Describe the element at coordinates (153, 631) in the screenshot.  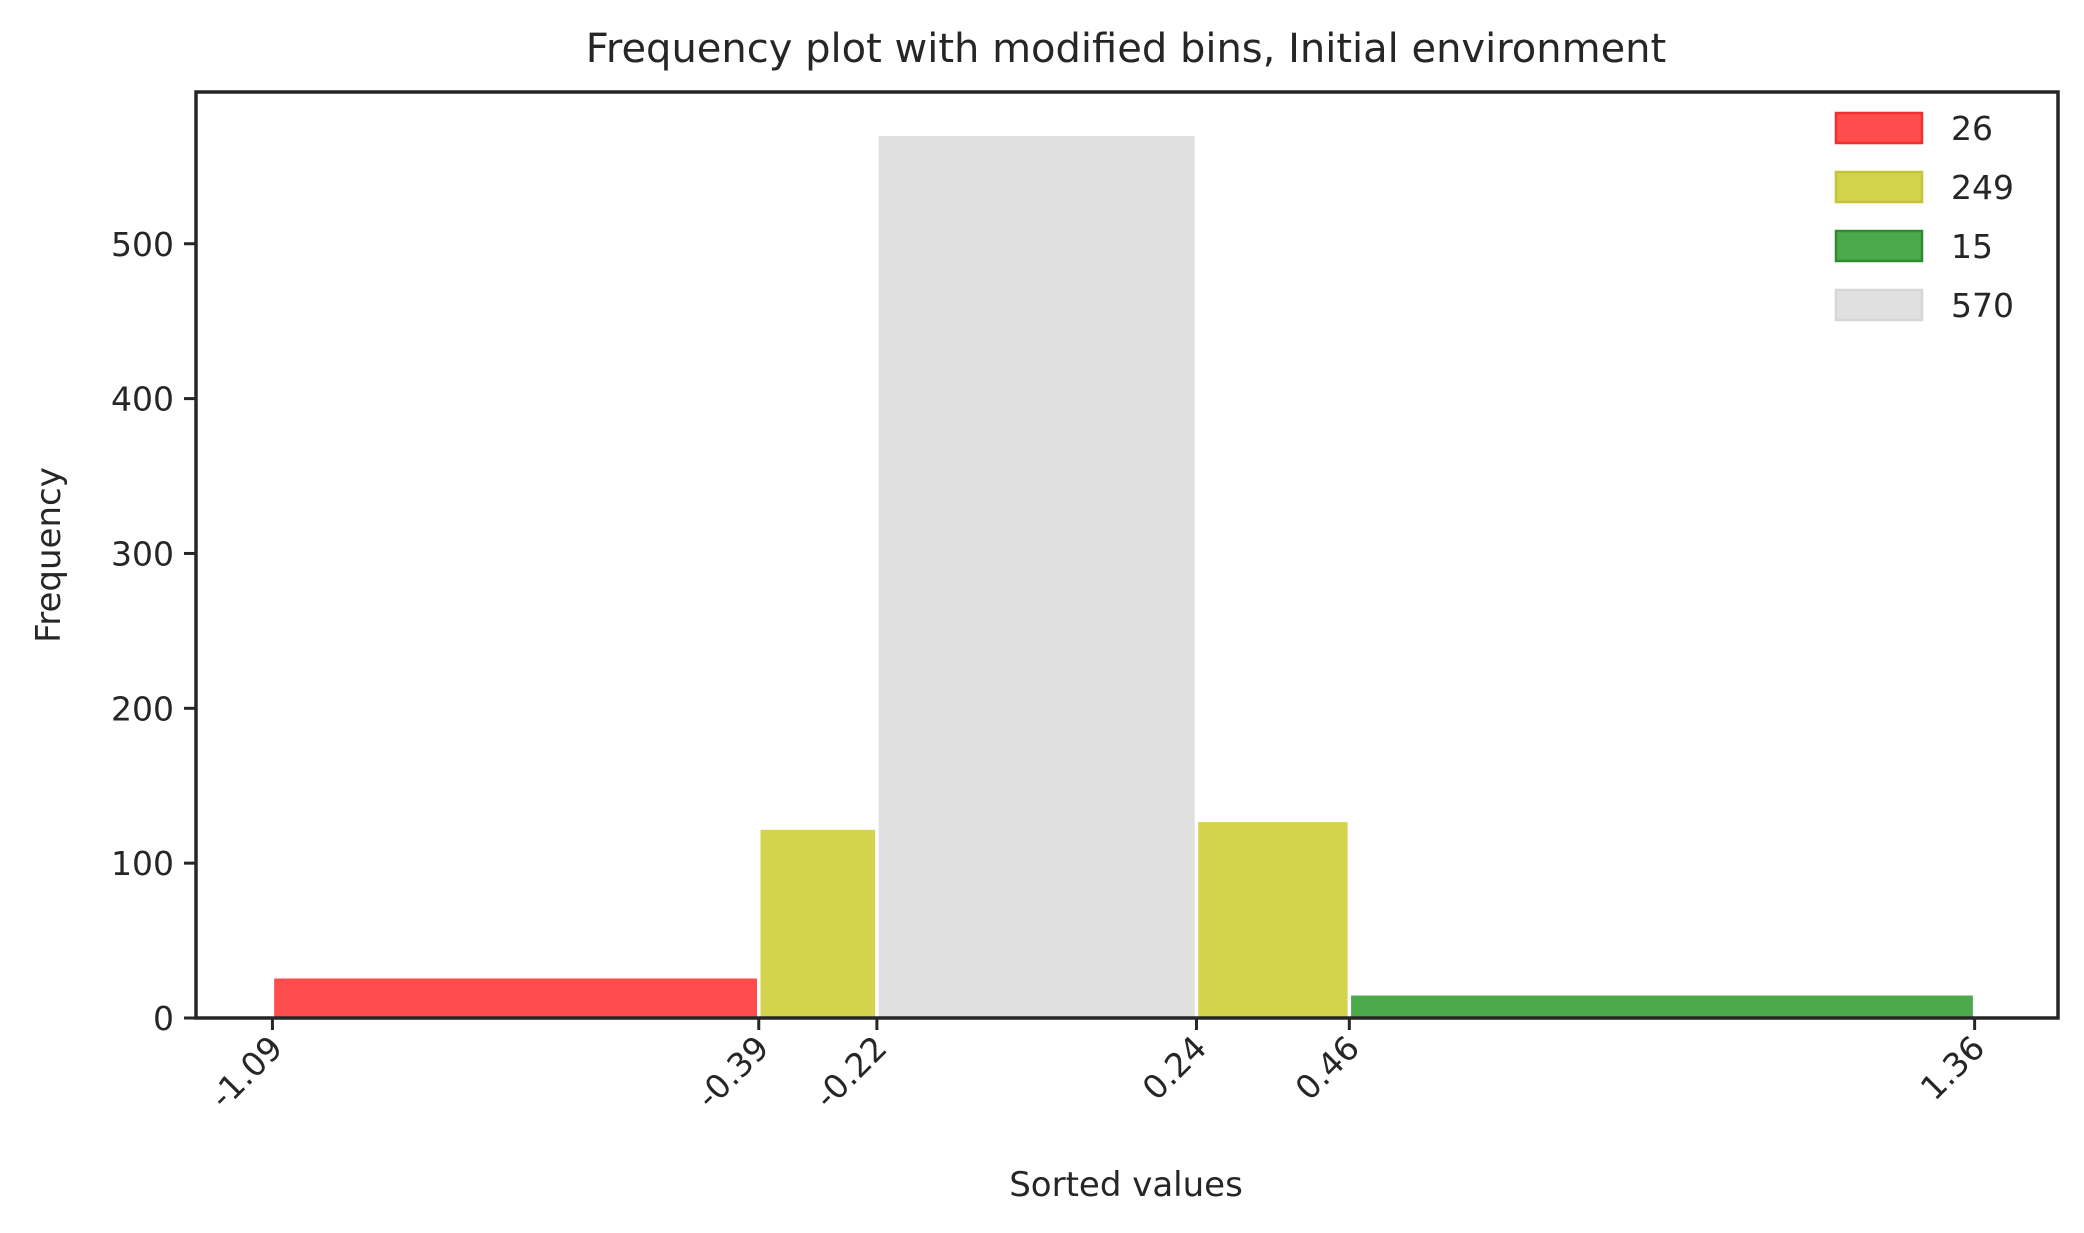
I see `y-axis: 0 100 200 300 400 500` at that location.